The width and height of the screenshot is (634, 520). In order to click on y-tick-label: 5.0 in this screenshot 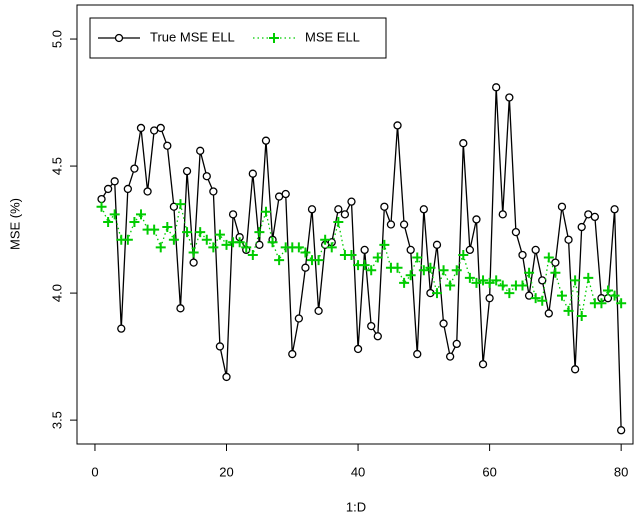, I will do `click(56, 39)`.